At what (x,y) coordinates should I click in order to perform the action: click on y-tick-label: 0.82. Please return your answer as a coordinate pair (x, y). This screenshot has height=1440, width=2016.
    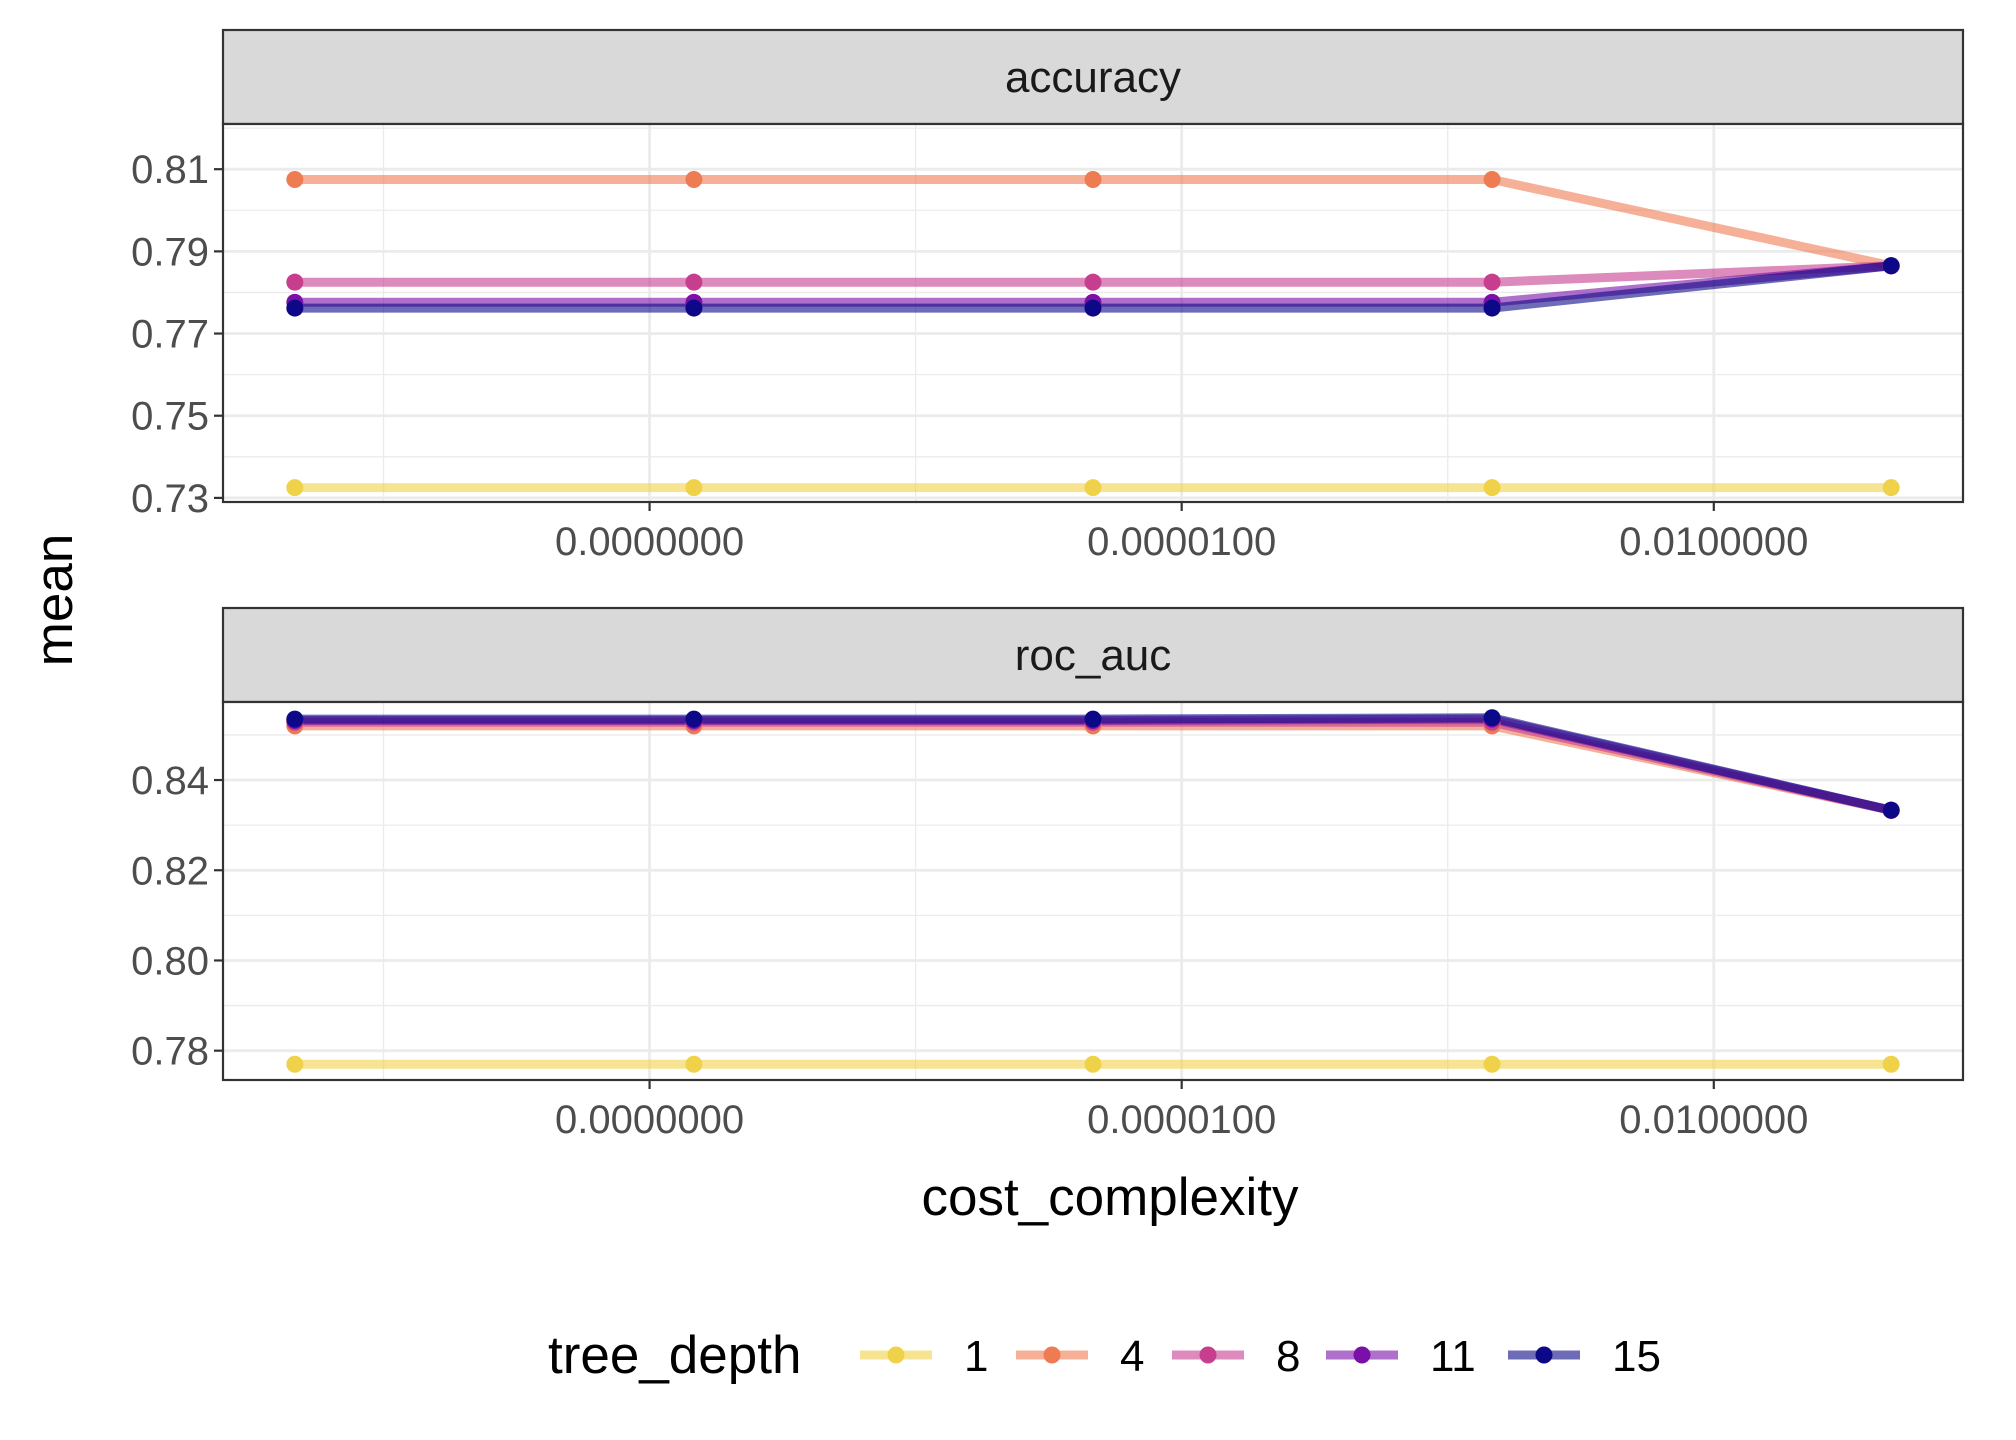
    Looking at the image, I should click on (170, 871).